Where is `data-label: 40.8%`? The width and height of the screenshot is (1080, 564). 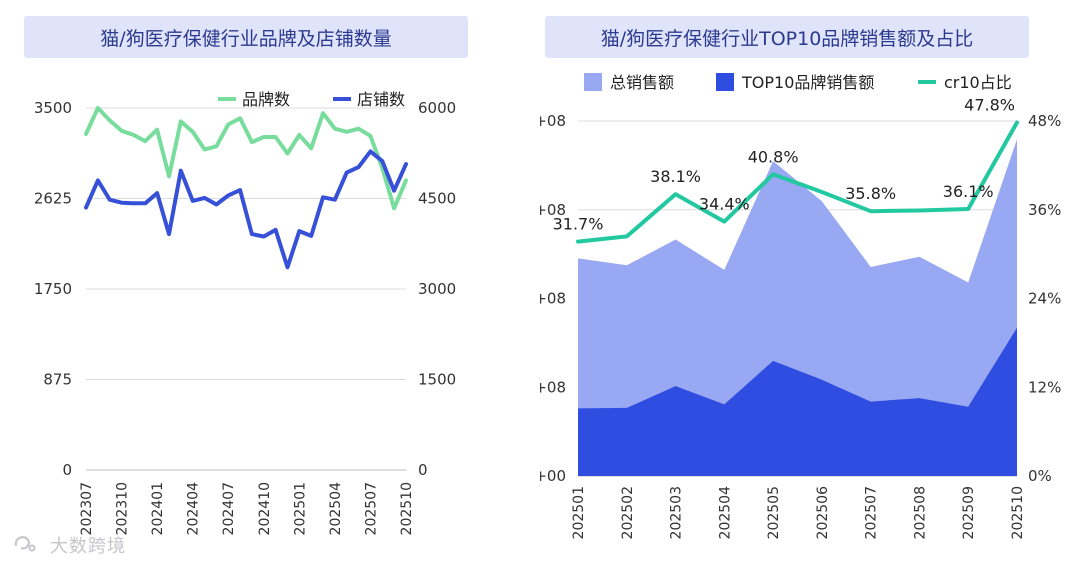
data-label: 40.8% is located at coordinates (773, 156).